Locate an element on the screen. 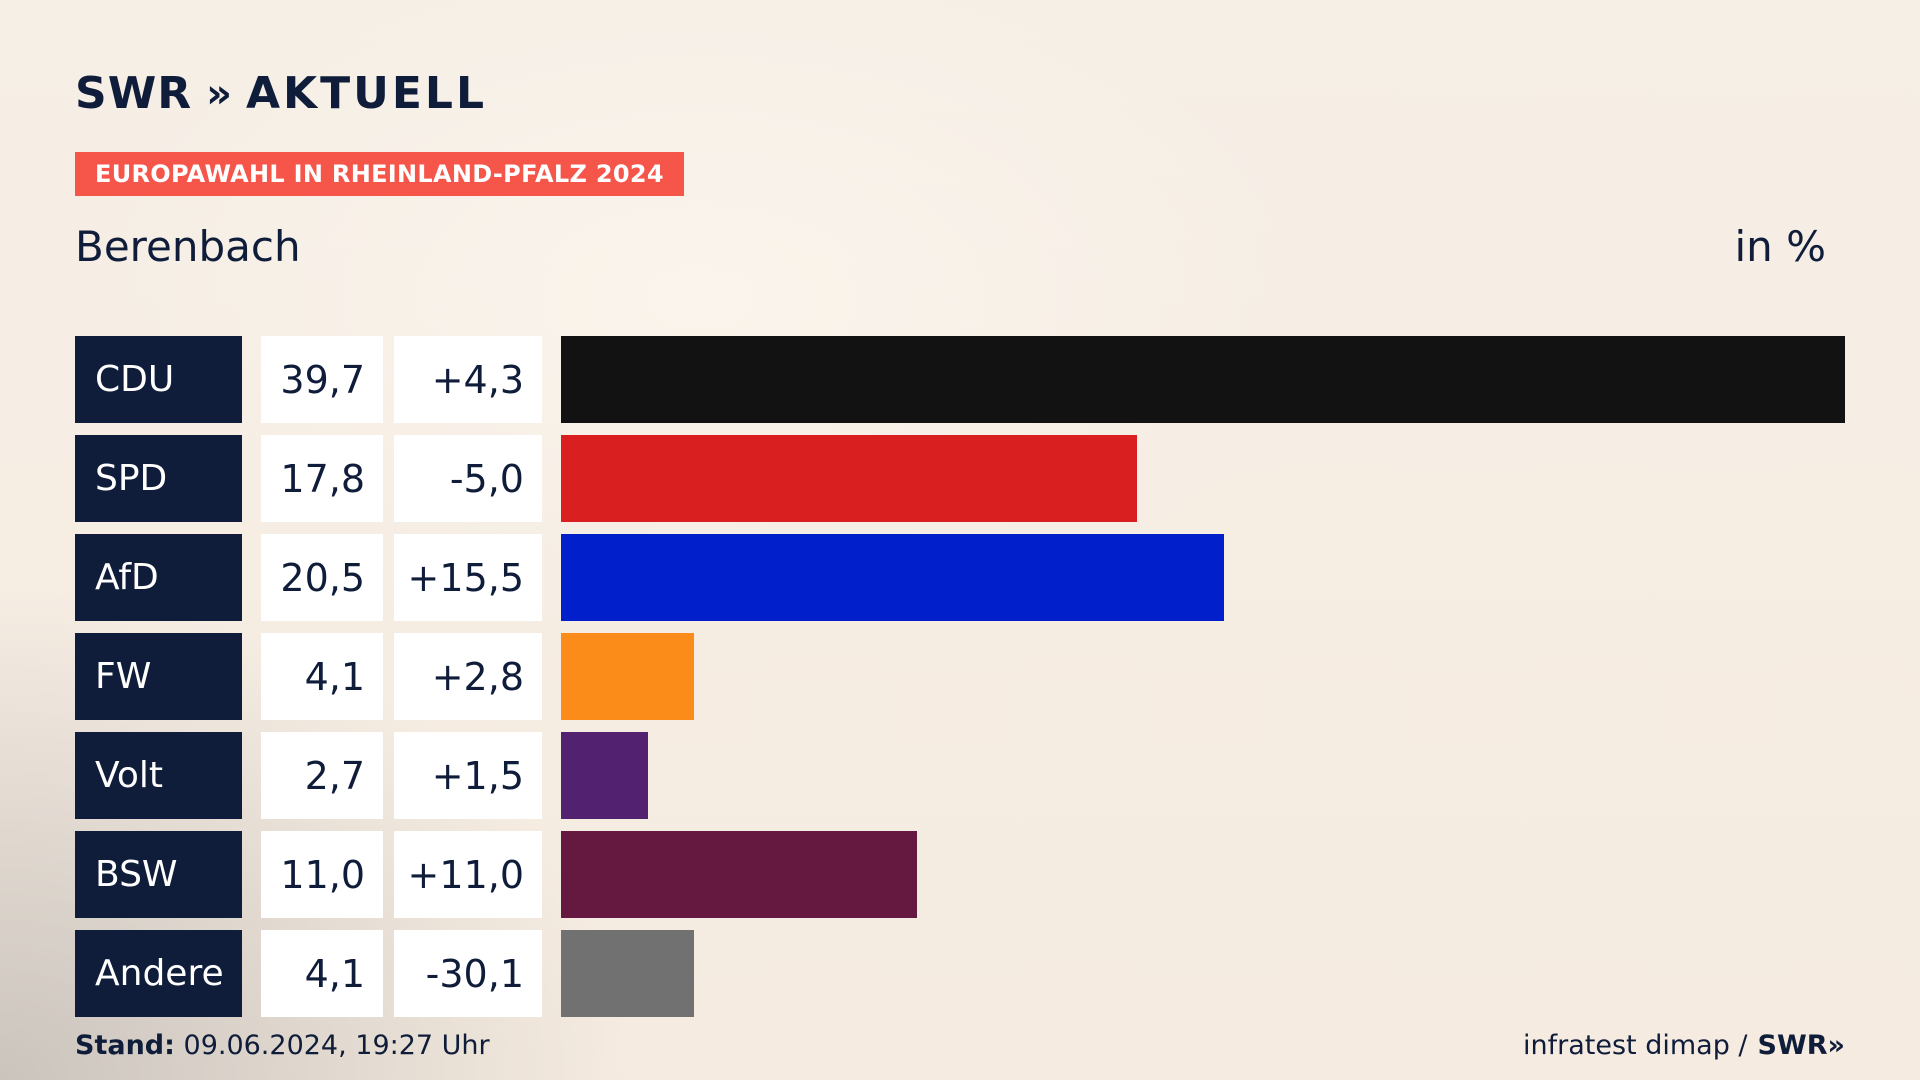 The height and width of the screenshot is (1080, 1920). source-brand: SWR» is located at coordinates (1801, 1045).